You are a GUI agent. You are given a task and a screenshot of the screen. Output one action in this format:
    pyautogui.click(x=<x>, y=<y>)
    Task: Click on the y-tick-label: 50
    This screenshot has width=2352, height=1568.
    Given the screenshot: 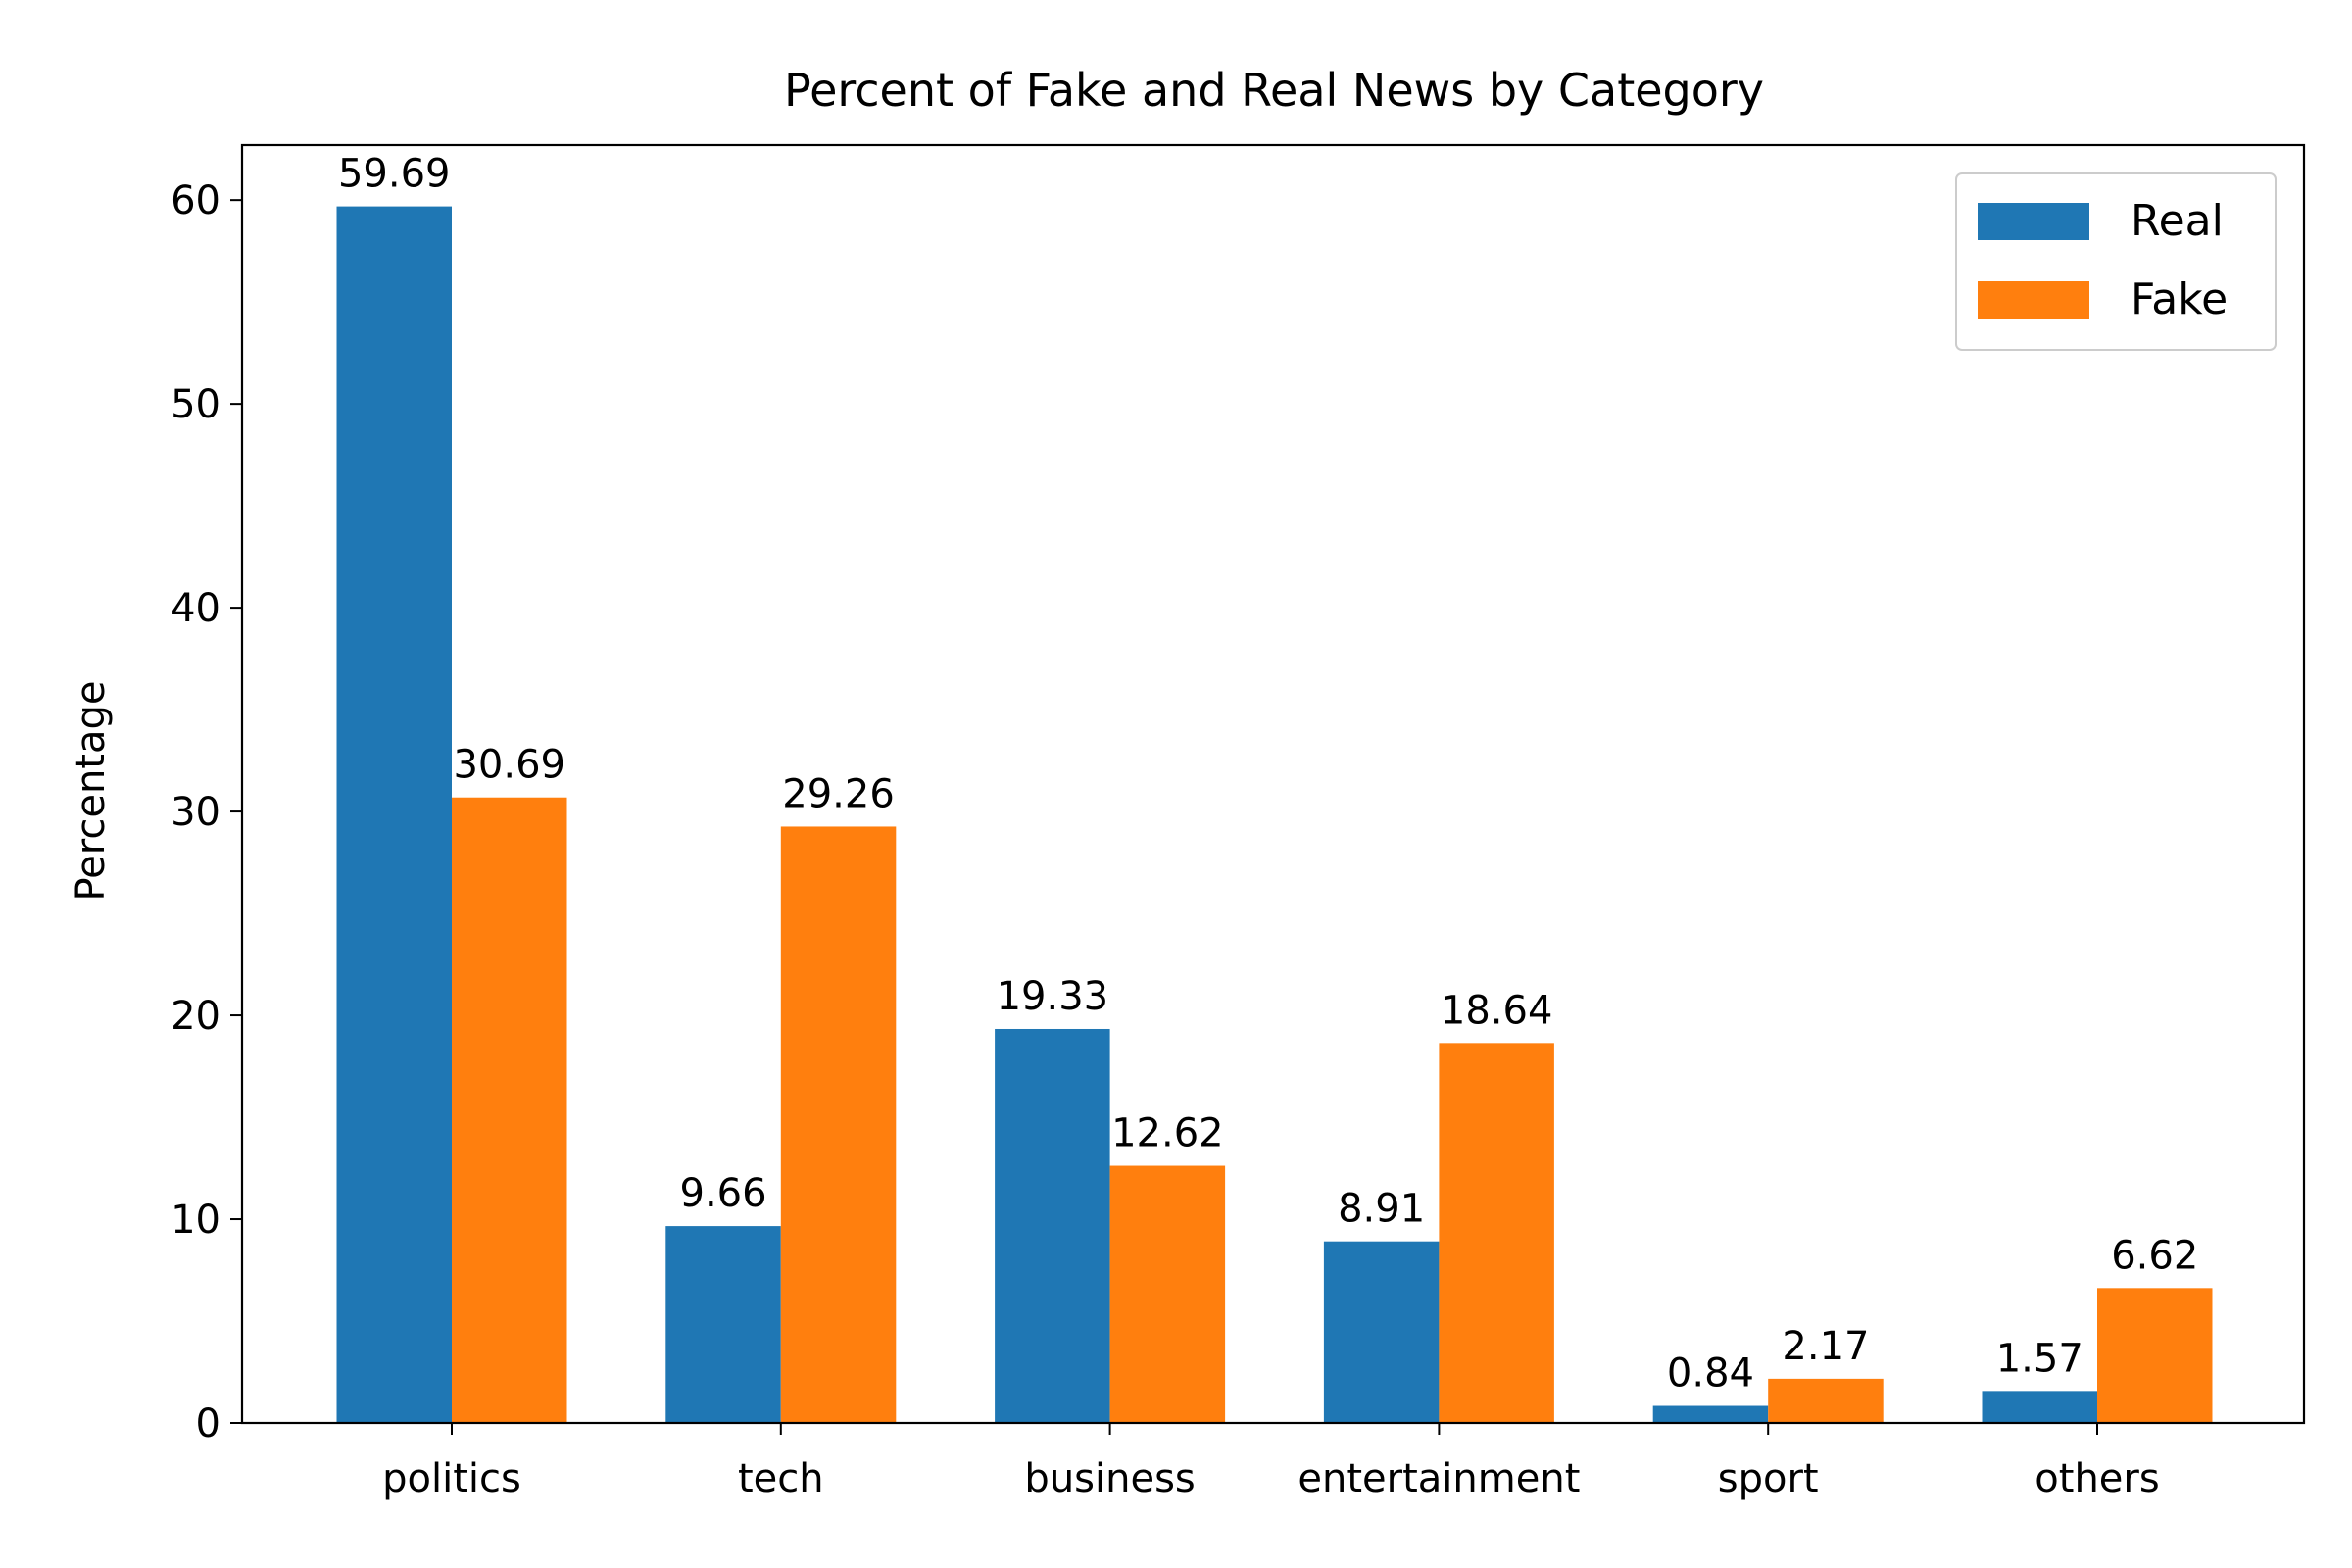 What is the action you would take?
    pyautogui.click(x=195, y=404)
    